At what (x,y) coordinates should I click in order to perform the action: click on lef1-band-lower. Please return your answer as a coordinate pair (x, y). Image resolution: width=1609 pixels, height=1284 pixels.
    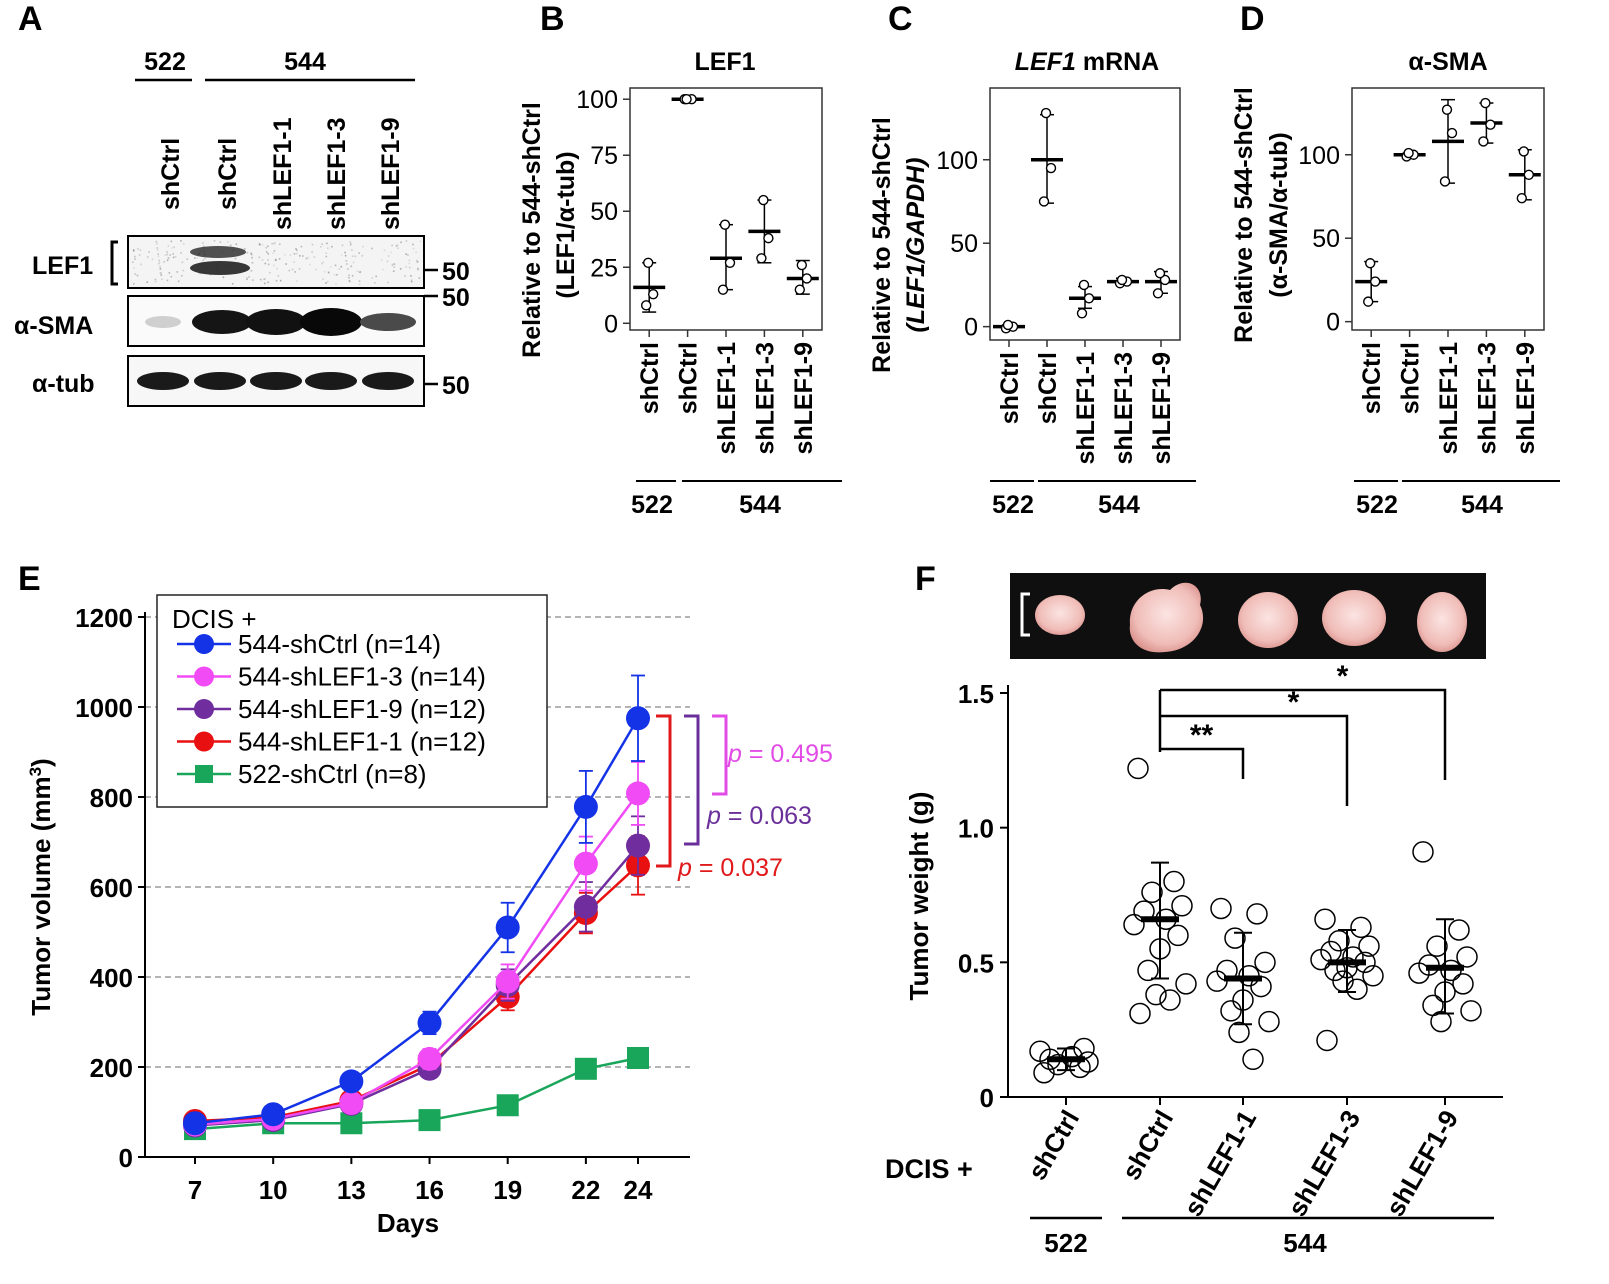
    Looking at the image, I should click on (220, 268).